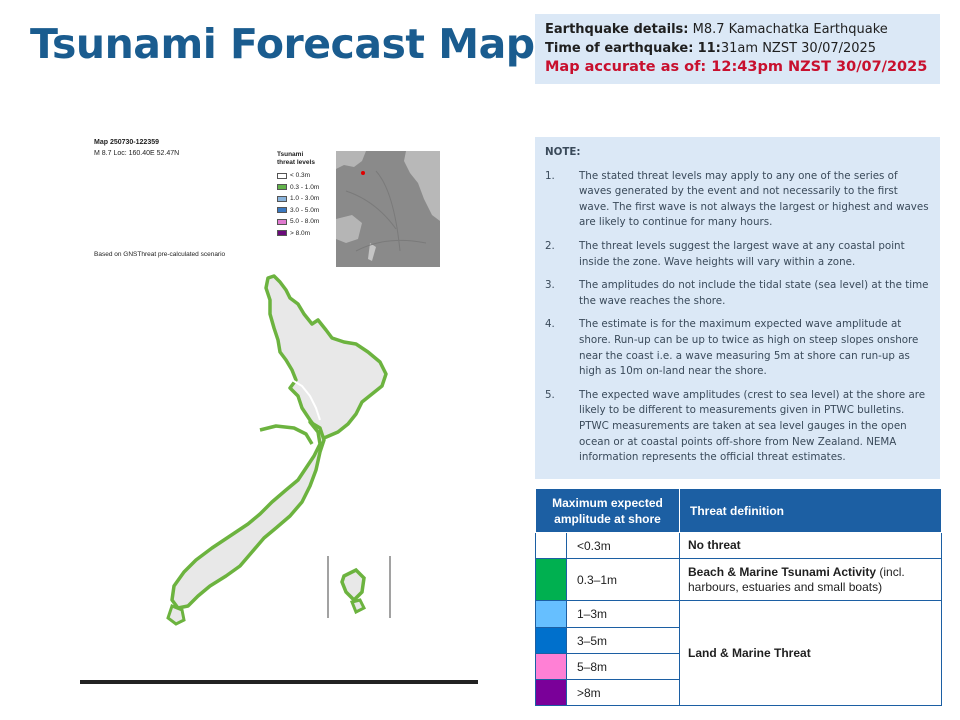  Describe the element at coordinates (305, 187) in the screenshot. I see `map-legend-label: 0.3 - 1.0m` at that location.